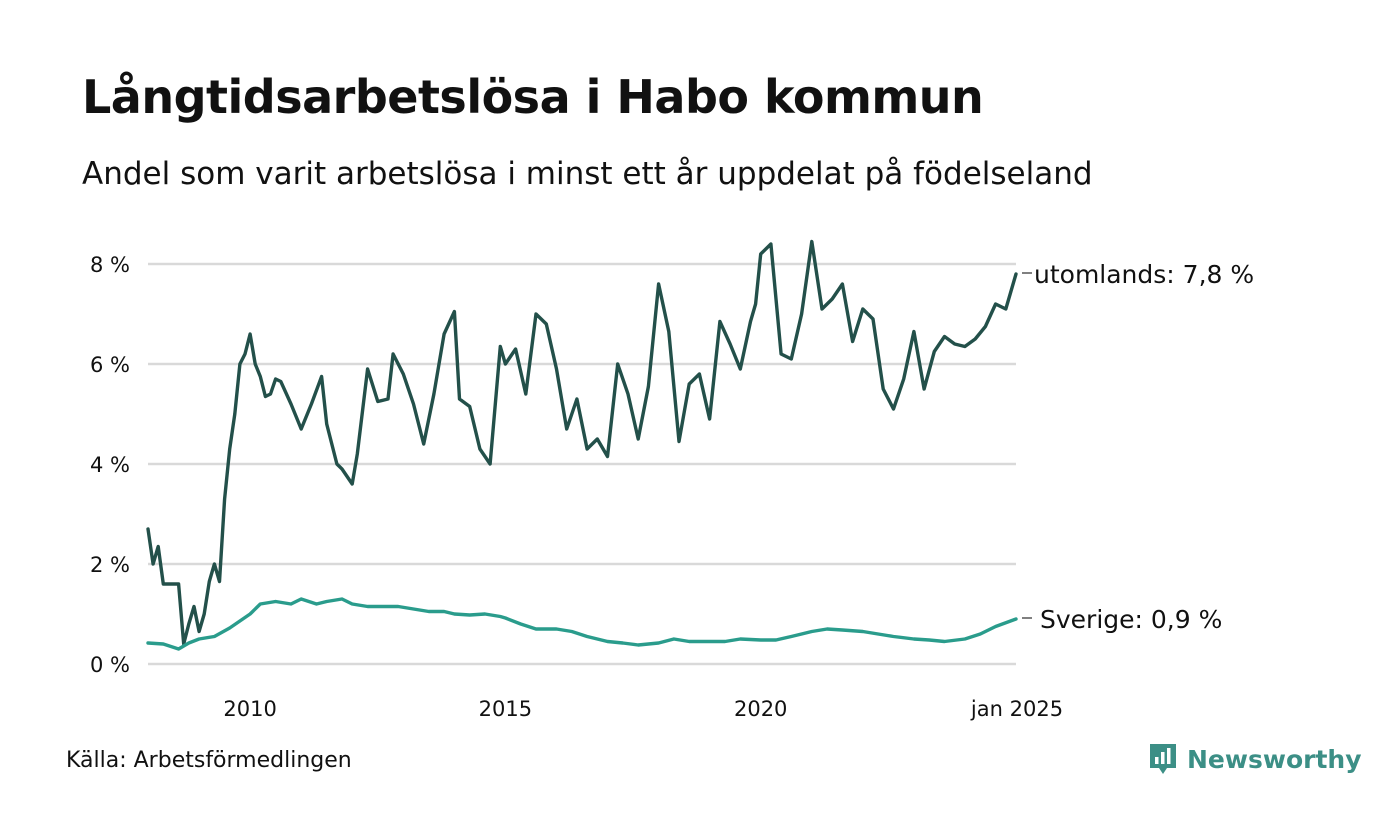 The image size is (1400, 840). I want to click on bar-chart-speech-icon, so click(1163, 759).